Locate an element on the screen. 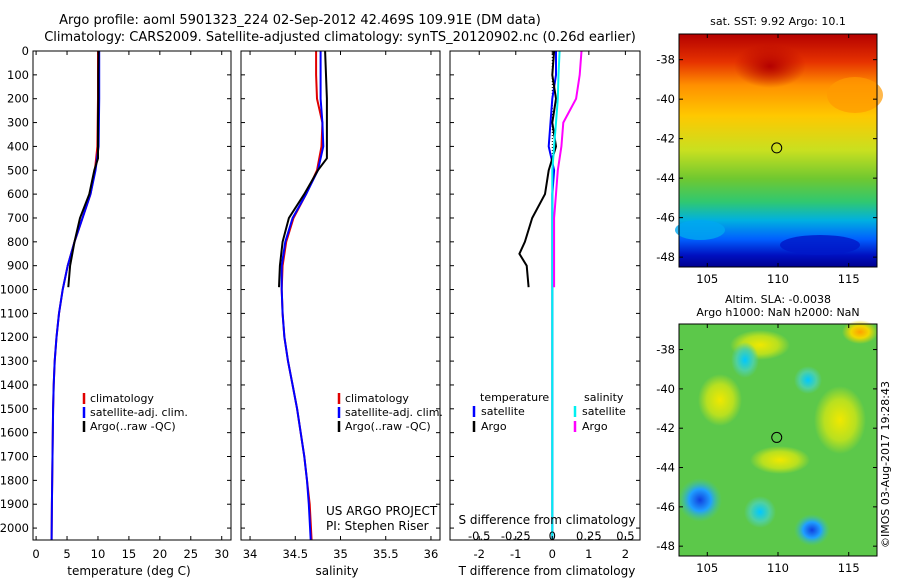 This screenshot has width=900, height=580. x-top-tick-label: 0.25 is located at coordinates (589, 536).